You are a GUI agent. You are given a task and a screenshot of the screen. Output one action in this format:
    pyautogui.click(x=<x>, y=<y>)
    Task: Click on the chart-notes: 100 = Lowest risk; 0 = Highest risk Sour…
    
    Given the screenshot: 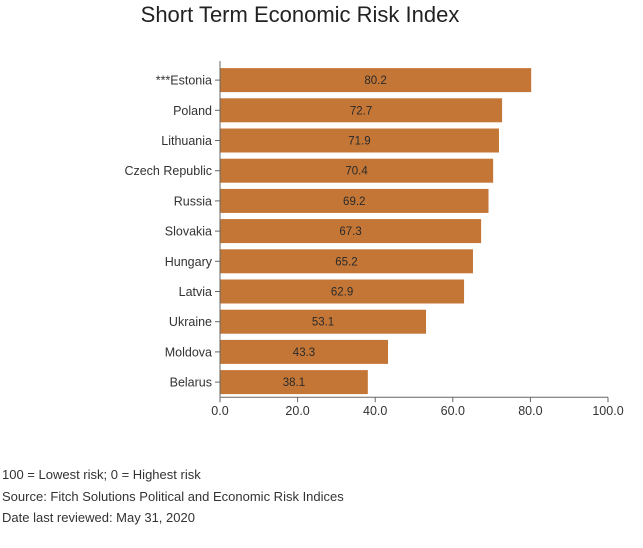 What is the action you would take?
    pyautogui.click(x=173, y=496)
    